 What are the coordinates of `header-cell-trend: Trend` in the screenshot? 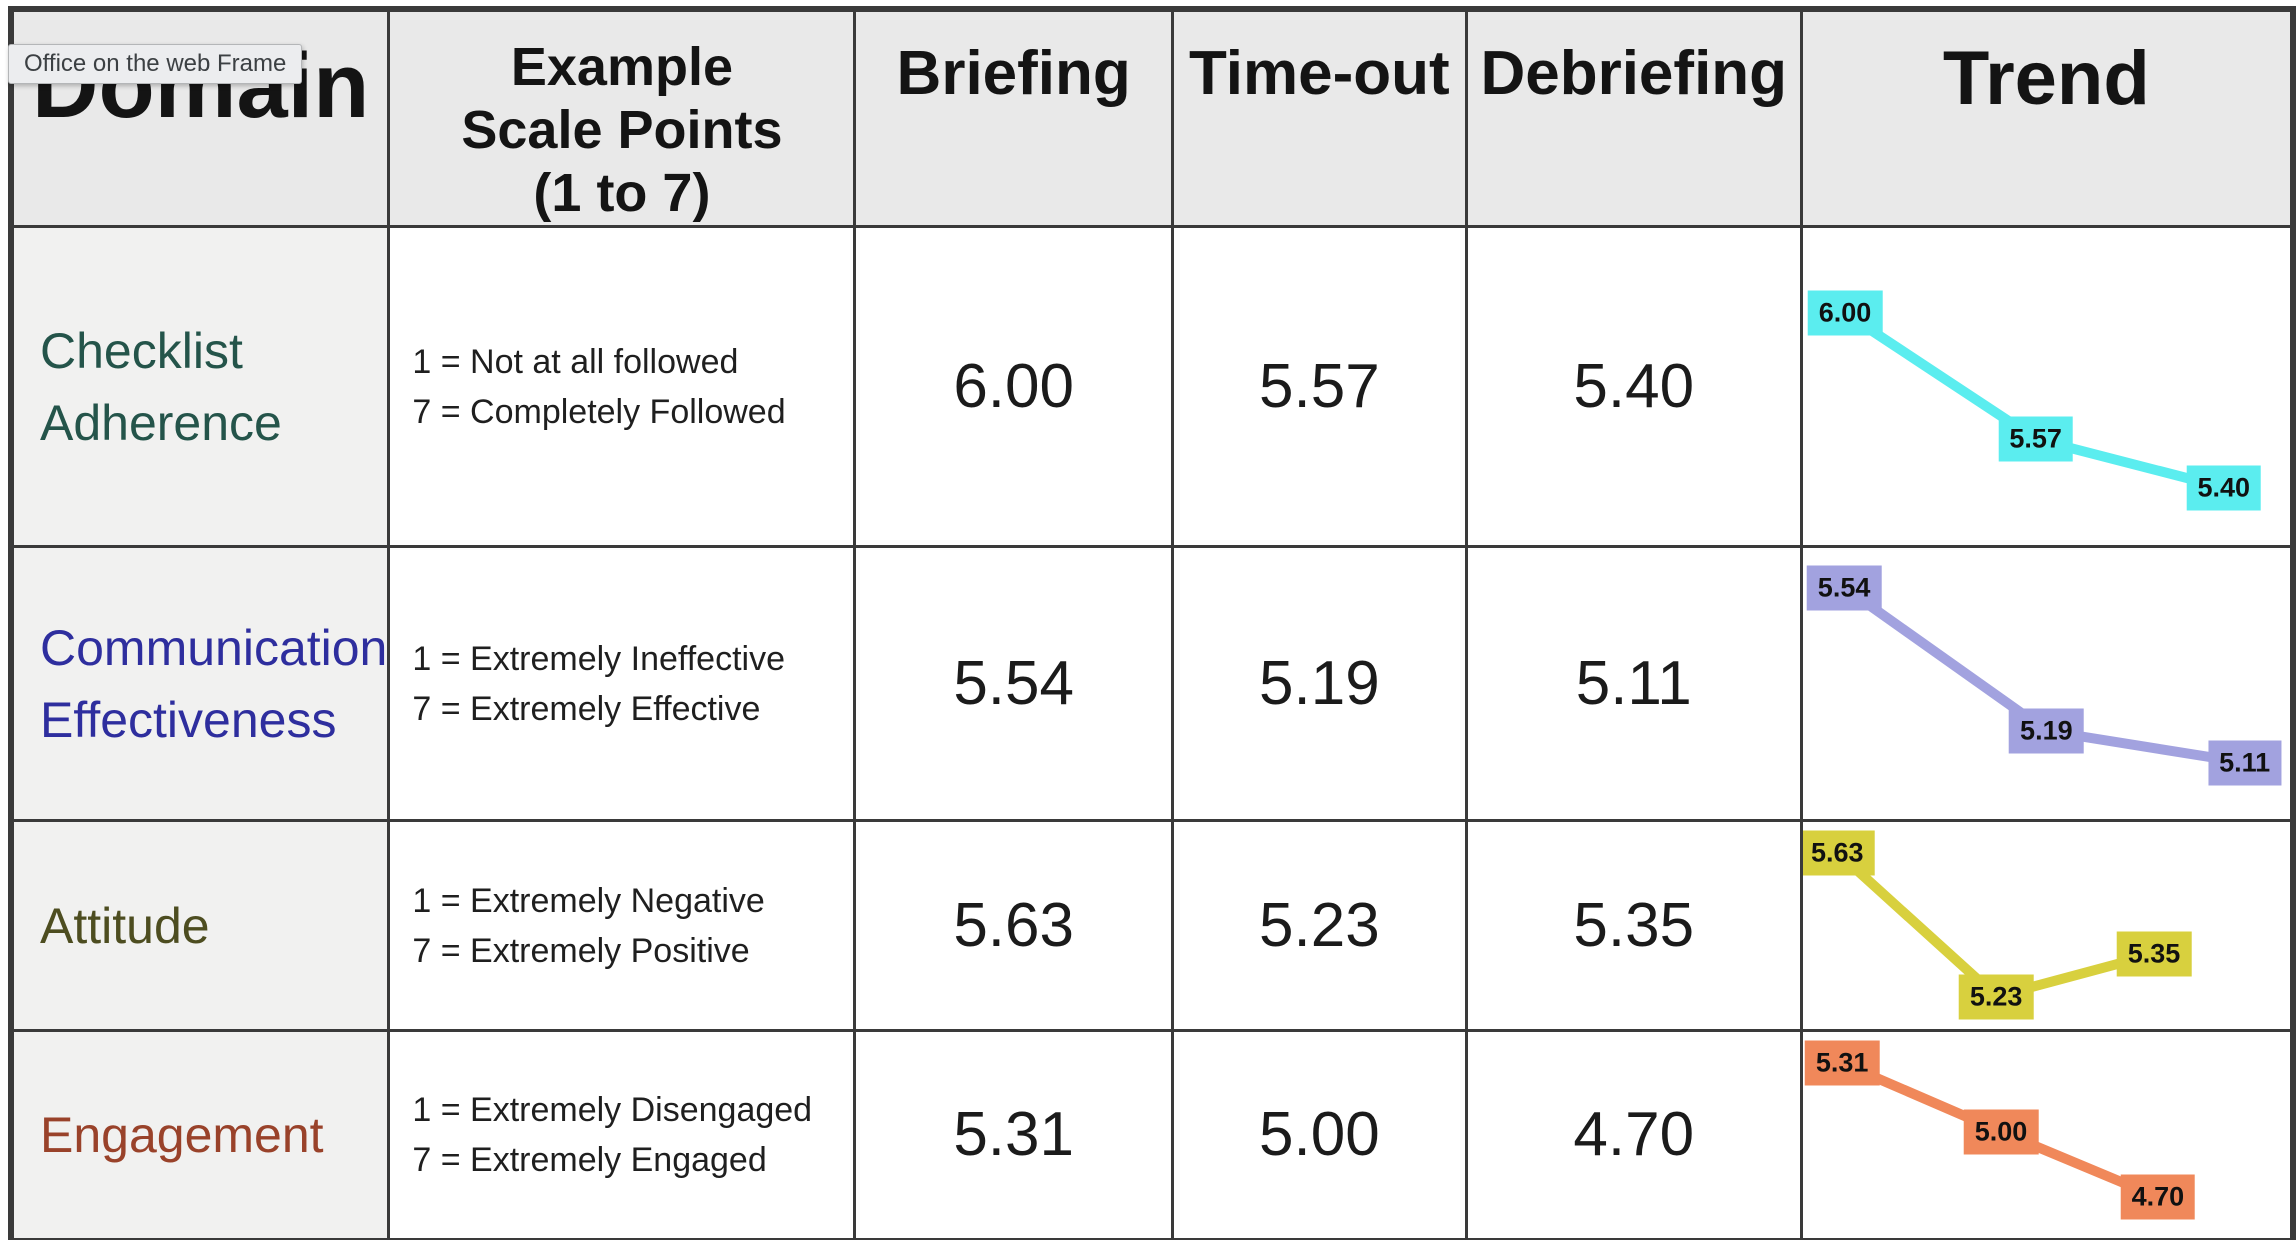 It's located at (2047, 117).